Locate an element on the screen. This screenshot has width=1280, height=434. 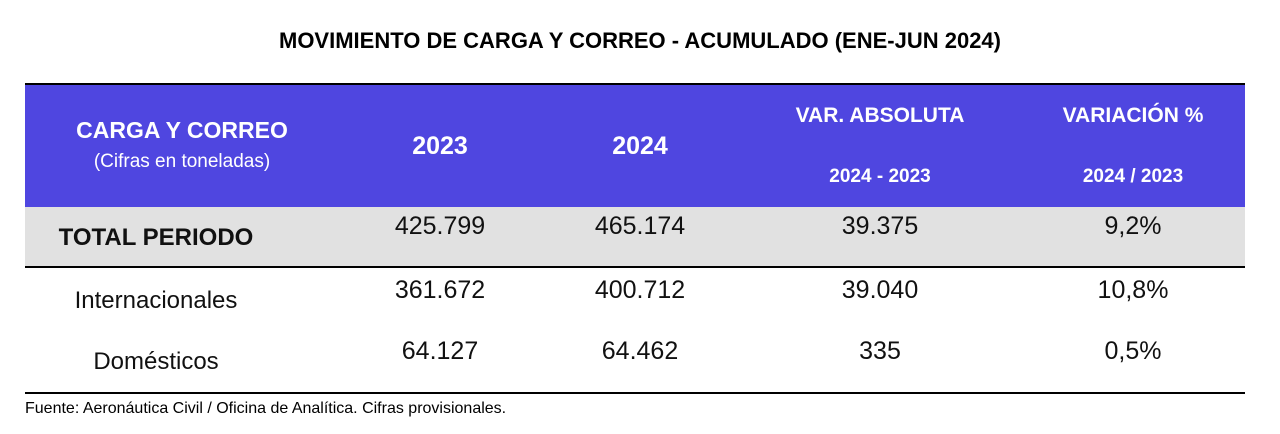
cell: 335 is located at coordinates (880, 351).